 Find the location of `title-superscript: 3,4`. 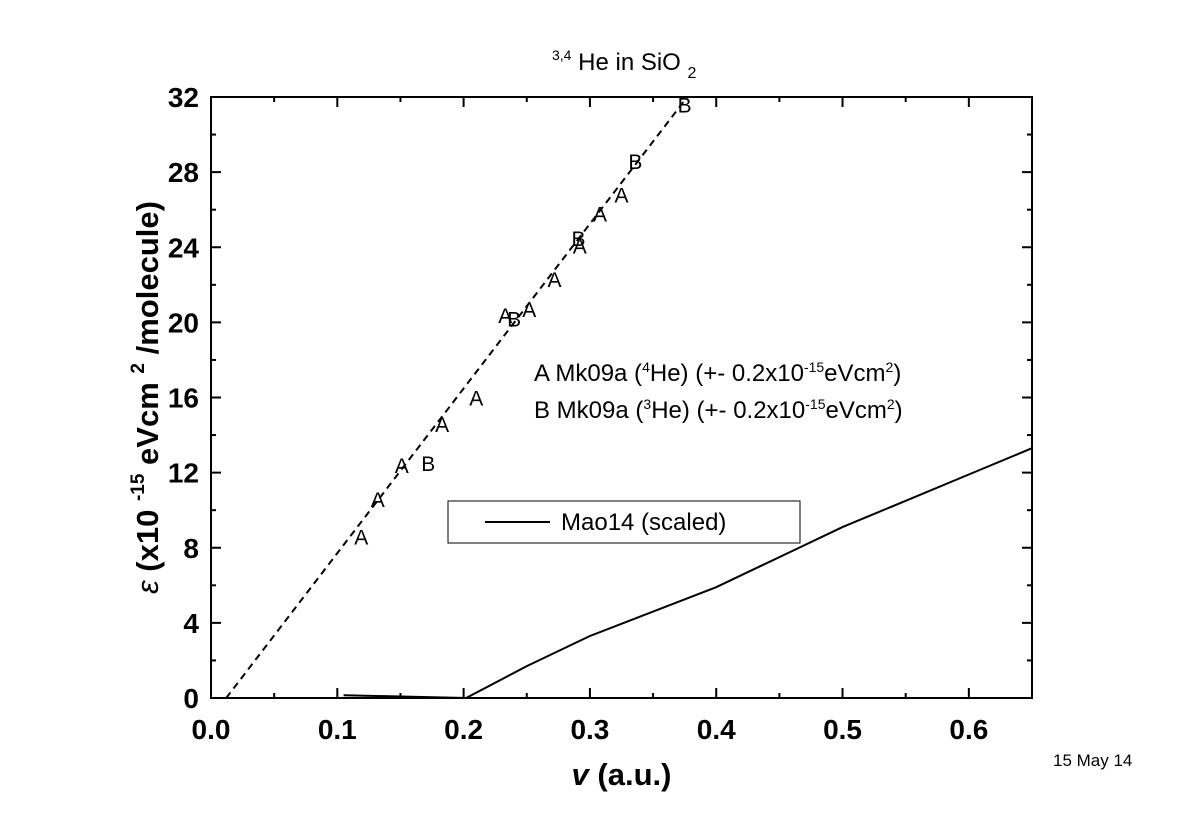

title-superscript: 3,4 is located at coordinates (562, 55).